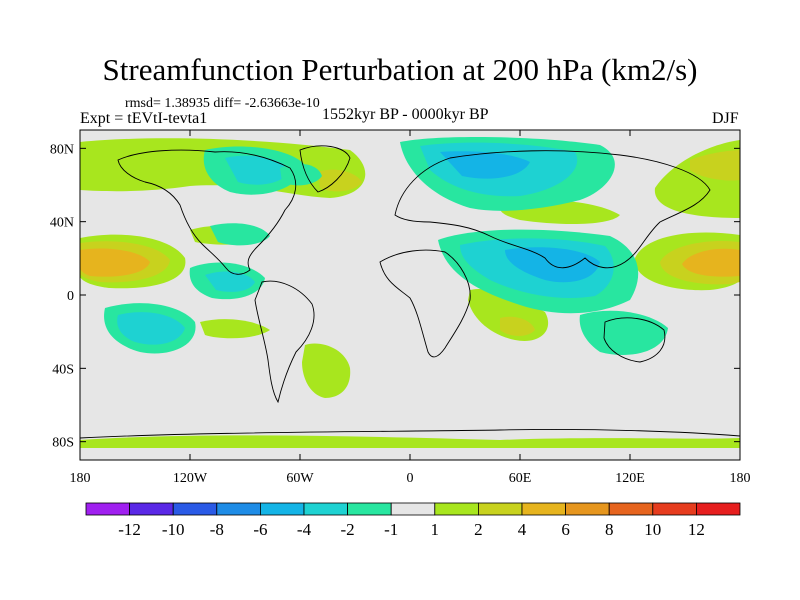  Describe the element at coordinates (634, 340) in the screenshot. I see `coastline-australia` at that location.